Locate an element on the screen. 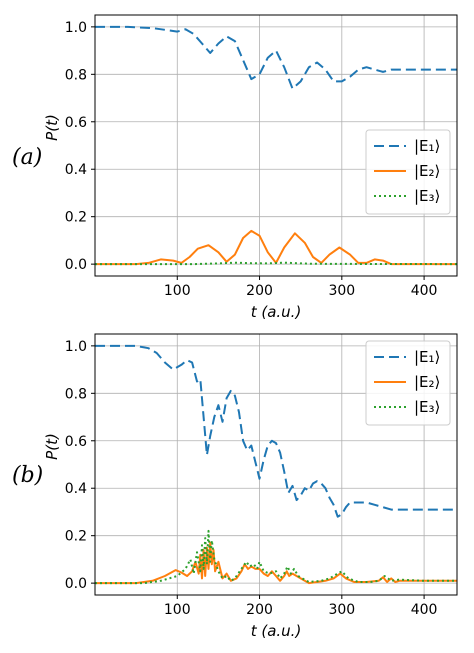 This screenshot has width=474, height=653. panel-label: (b) is located at coordinates (27, 475).